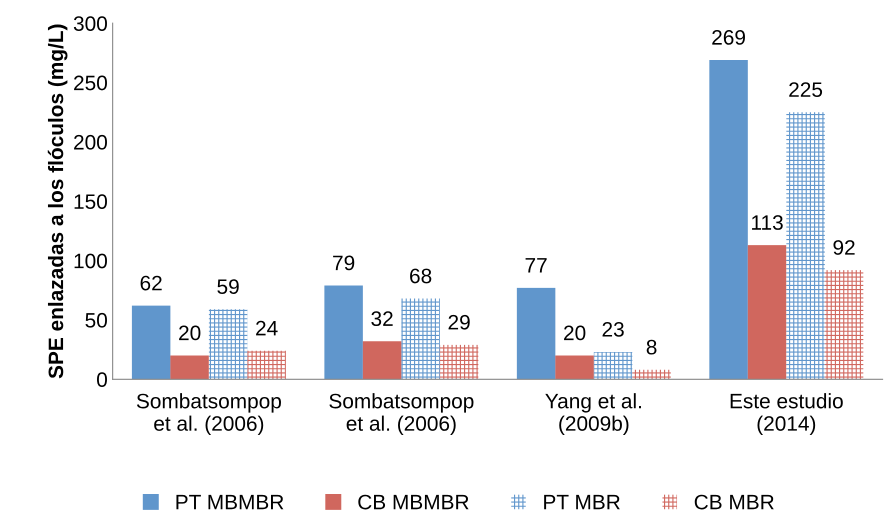 This screenshot has height=516, width=887. I want to click on y-tick-label: 150, so click(90, 201).